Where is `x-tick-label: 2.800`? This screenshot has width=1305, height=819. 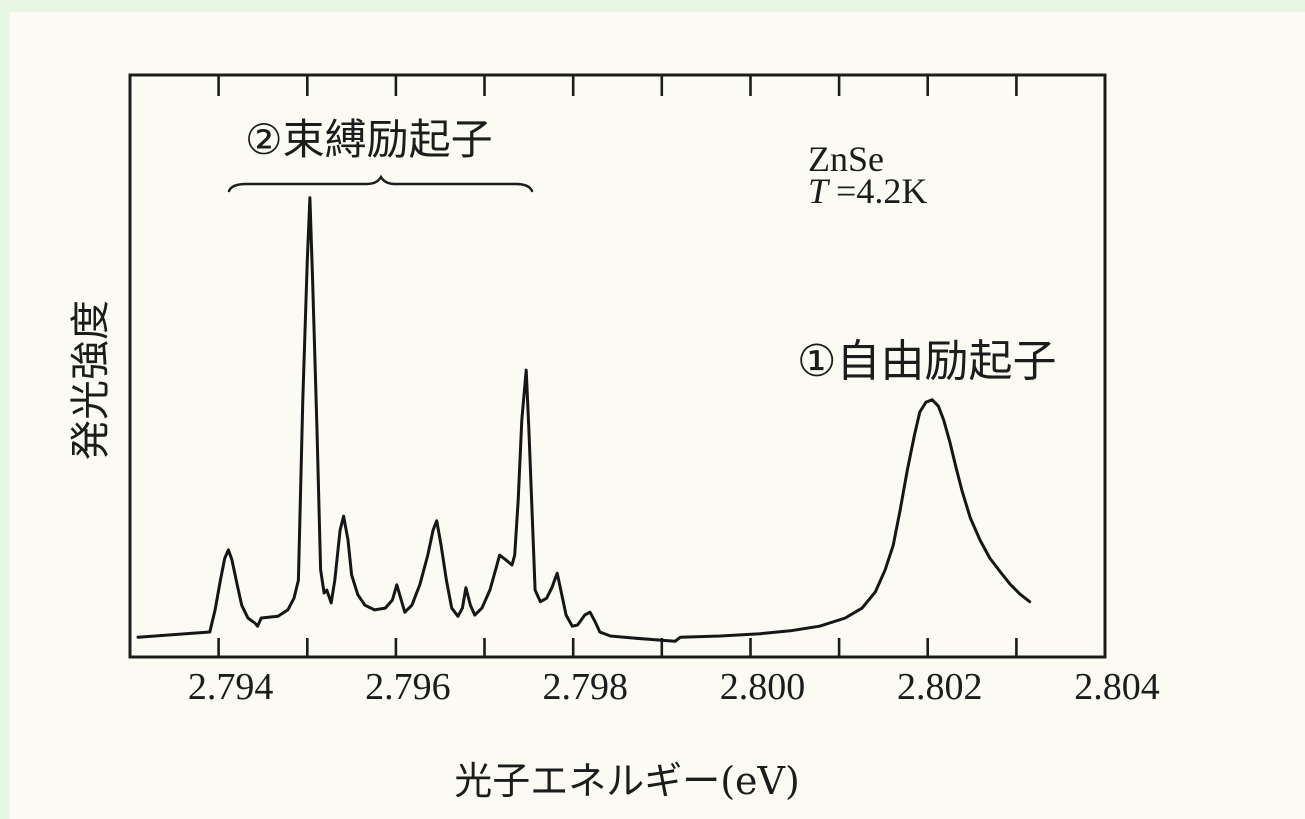
x-tick-label: 2.800 is located at coordinates (763, 687).